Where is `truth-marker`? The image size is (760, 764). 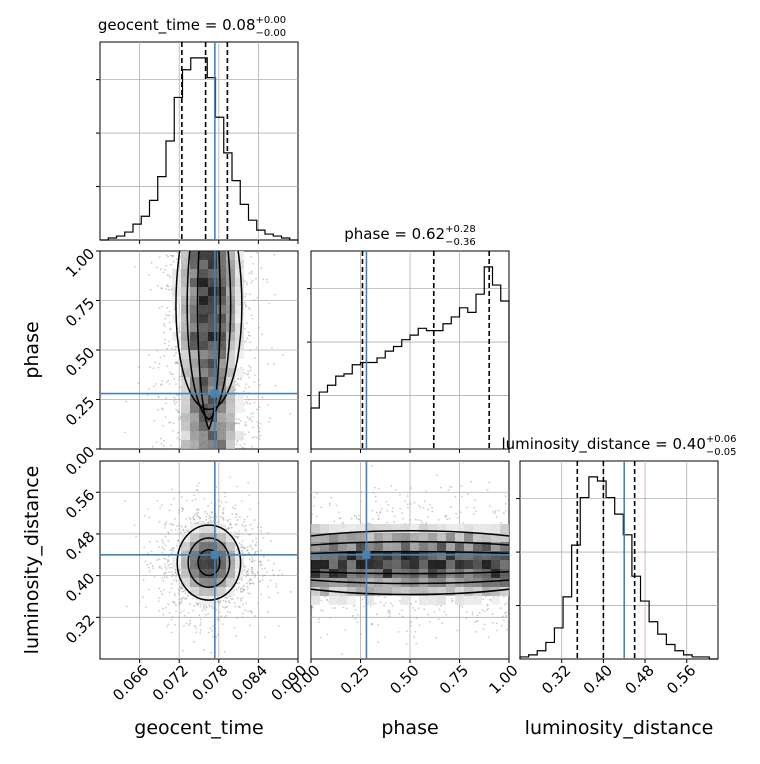
truth-marker is located at coordinates (214, 554).